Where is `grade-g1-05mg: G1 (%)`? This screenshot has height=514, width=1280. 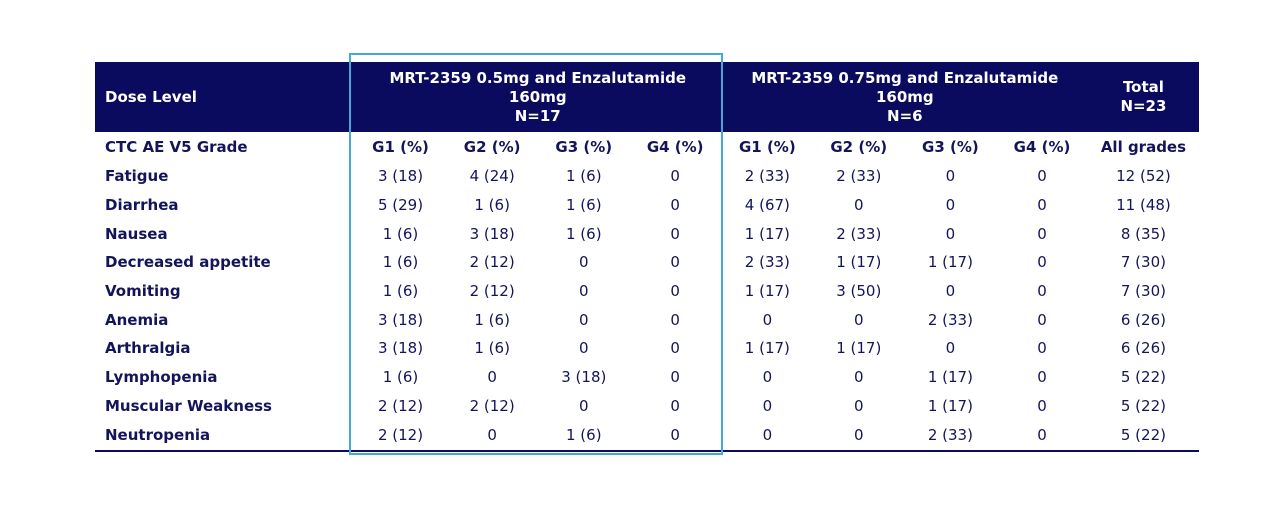
grade-g1-05mg: G1 (%) is located at coordinates (400, 147).